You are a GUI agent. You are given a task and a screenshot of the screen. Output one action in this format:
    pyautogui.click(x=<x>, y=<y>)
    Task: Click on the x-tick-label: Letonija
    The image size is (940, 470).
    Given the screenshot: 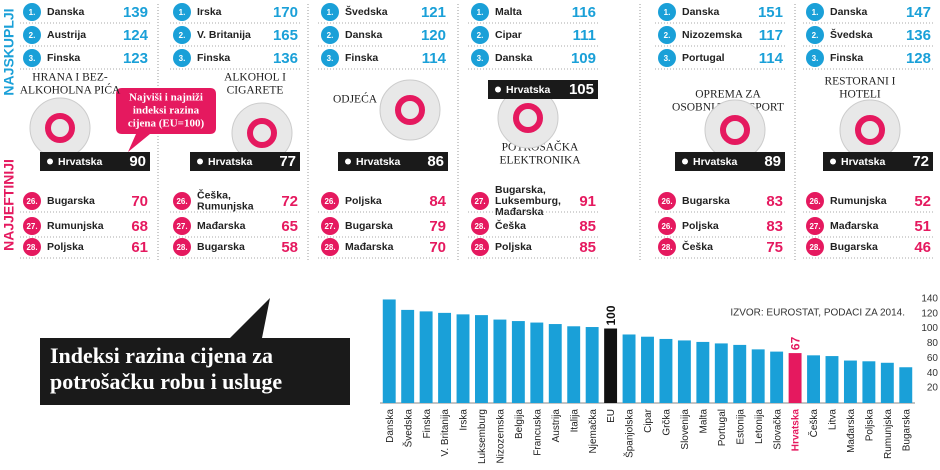 What is the action you would take?
    pyautogui.click(x=759, y=426)
    